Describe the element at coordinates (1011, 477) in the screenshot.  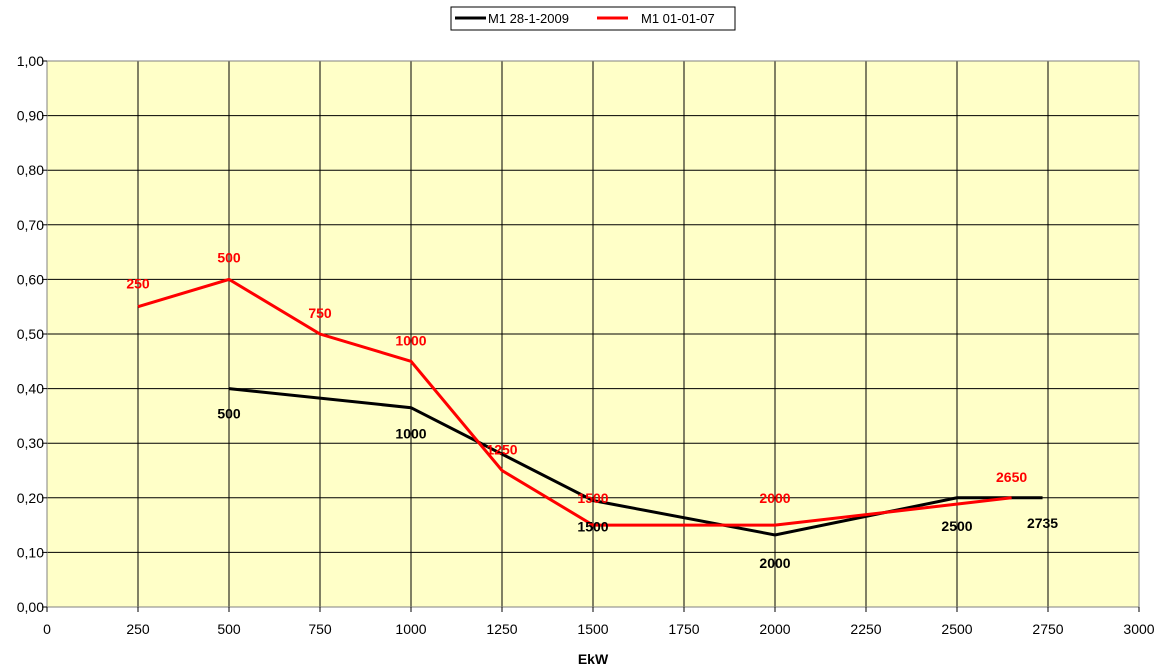
I see `data-label-series-2: 2650` at that location.